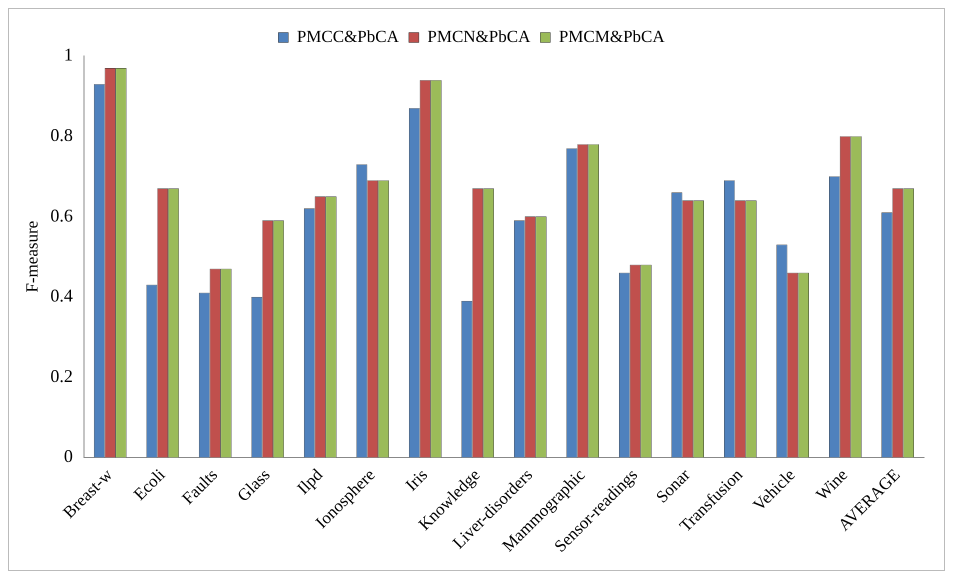 This screenshot has height=583, width=957. I want to click on legend-label: PMCM&PbCA, so click(612, 36).